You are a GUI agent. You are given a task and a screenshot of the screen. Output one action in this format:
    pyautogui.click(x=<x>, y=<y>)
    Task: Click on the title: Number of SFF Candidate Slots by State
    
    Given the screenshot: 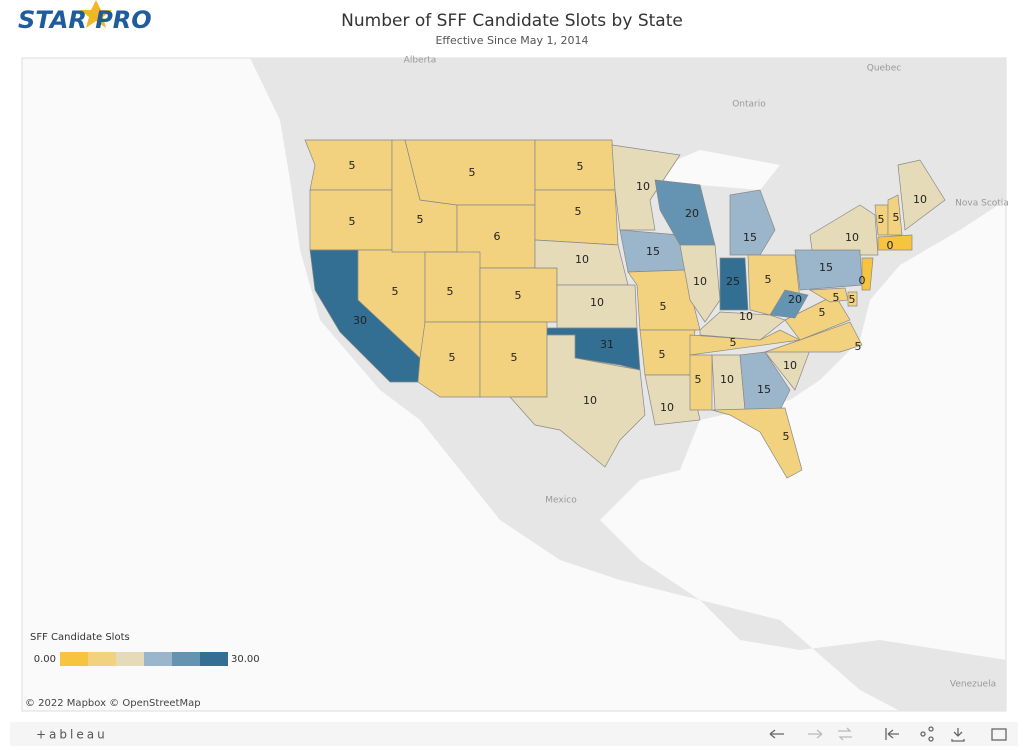 What is the action you would take?
    pyautogui.click(x=512, y=21)
    